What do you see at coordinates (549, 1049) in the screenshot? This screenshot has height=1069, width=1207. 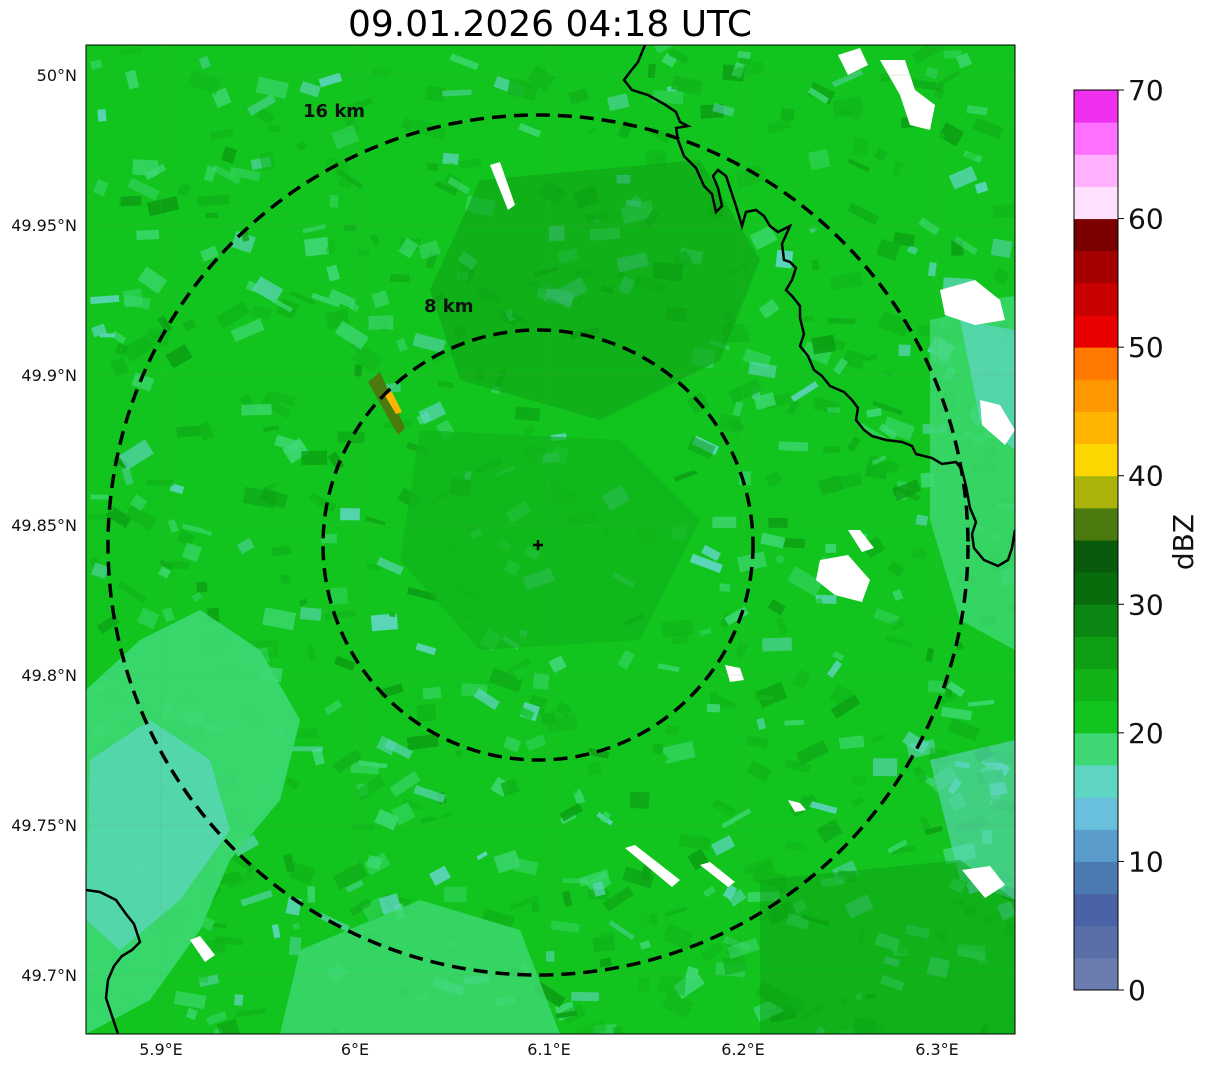 I see `lon-axis: 5.9°E 6°E 6.1°E 6.2°E 6.3°E` at bounding box center [549, 1049].